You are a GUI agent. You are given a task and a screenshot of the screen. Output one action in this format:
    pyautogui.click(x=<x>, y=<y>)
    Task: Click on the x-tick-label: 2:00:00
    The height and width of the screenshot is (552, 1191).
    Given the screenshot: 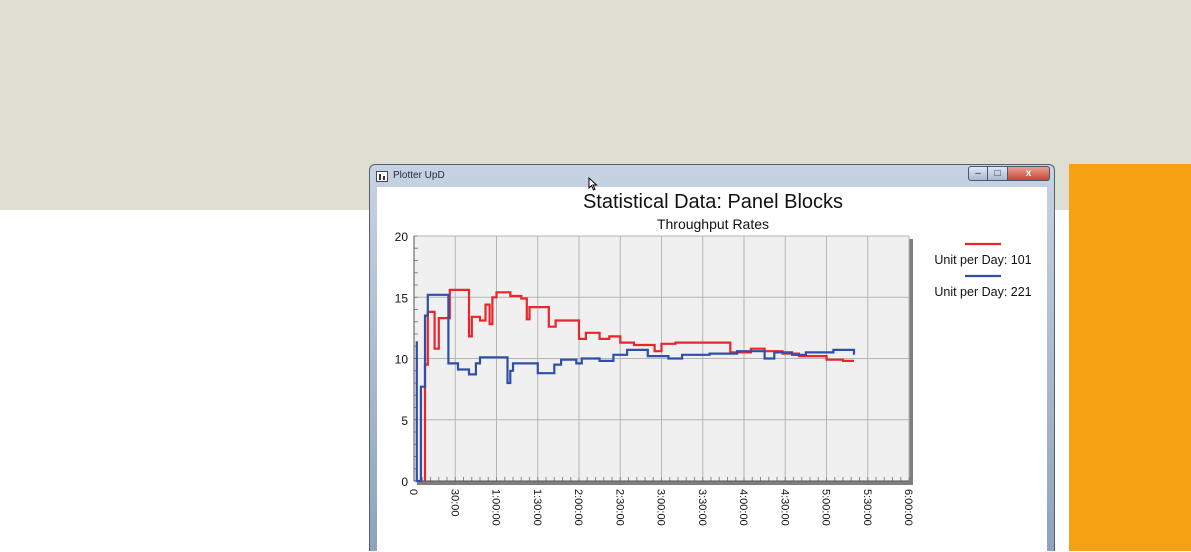 What is the action you would take?
    pyautogui.click(x=578, y=507)
    